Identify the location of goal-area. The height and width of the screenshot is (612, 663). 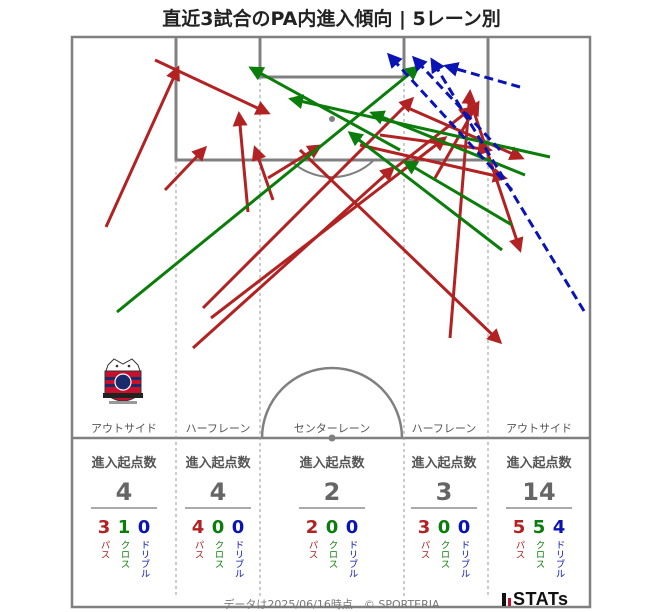
(332, 58).